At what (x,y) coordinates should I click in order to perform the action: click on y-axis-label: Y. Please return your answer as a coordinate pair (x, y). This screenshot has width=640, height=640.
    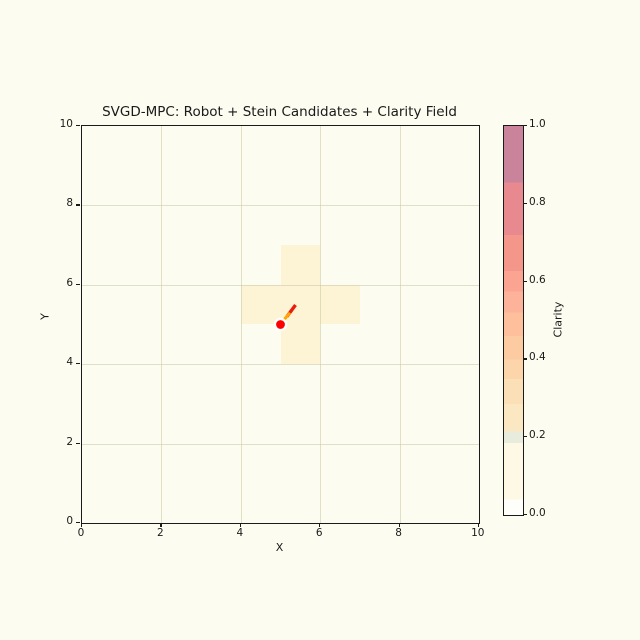
    Looking at the image, I should click on (45, 316).